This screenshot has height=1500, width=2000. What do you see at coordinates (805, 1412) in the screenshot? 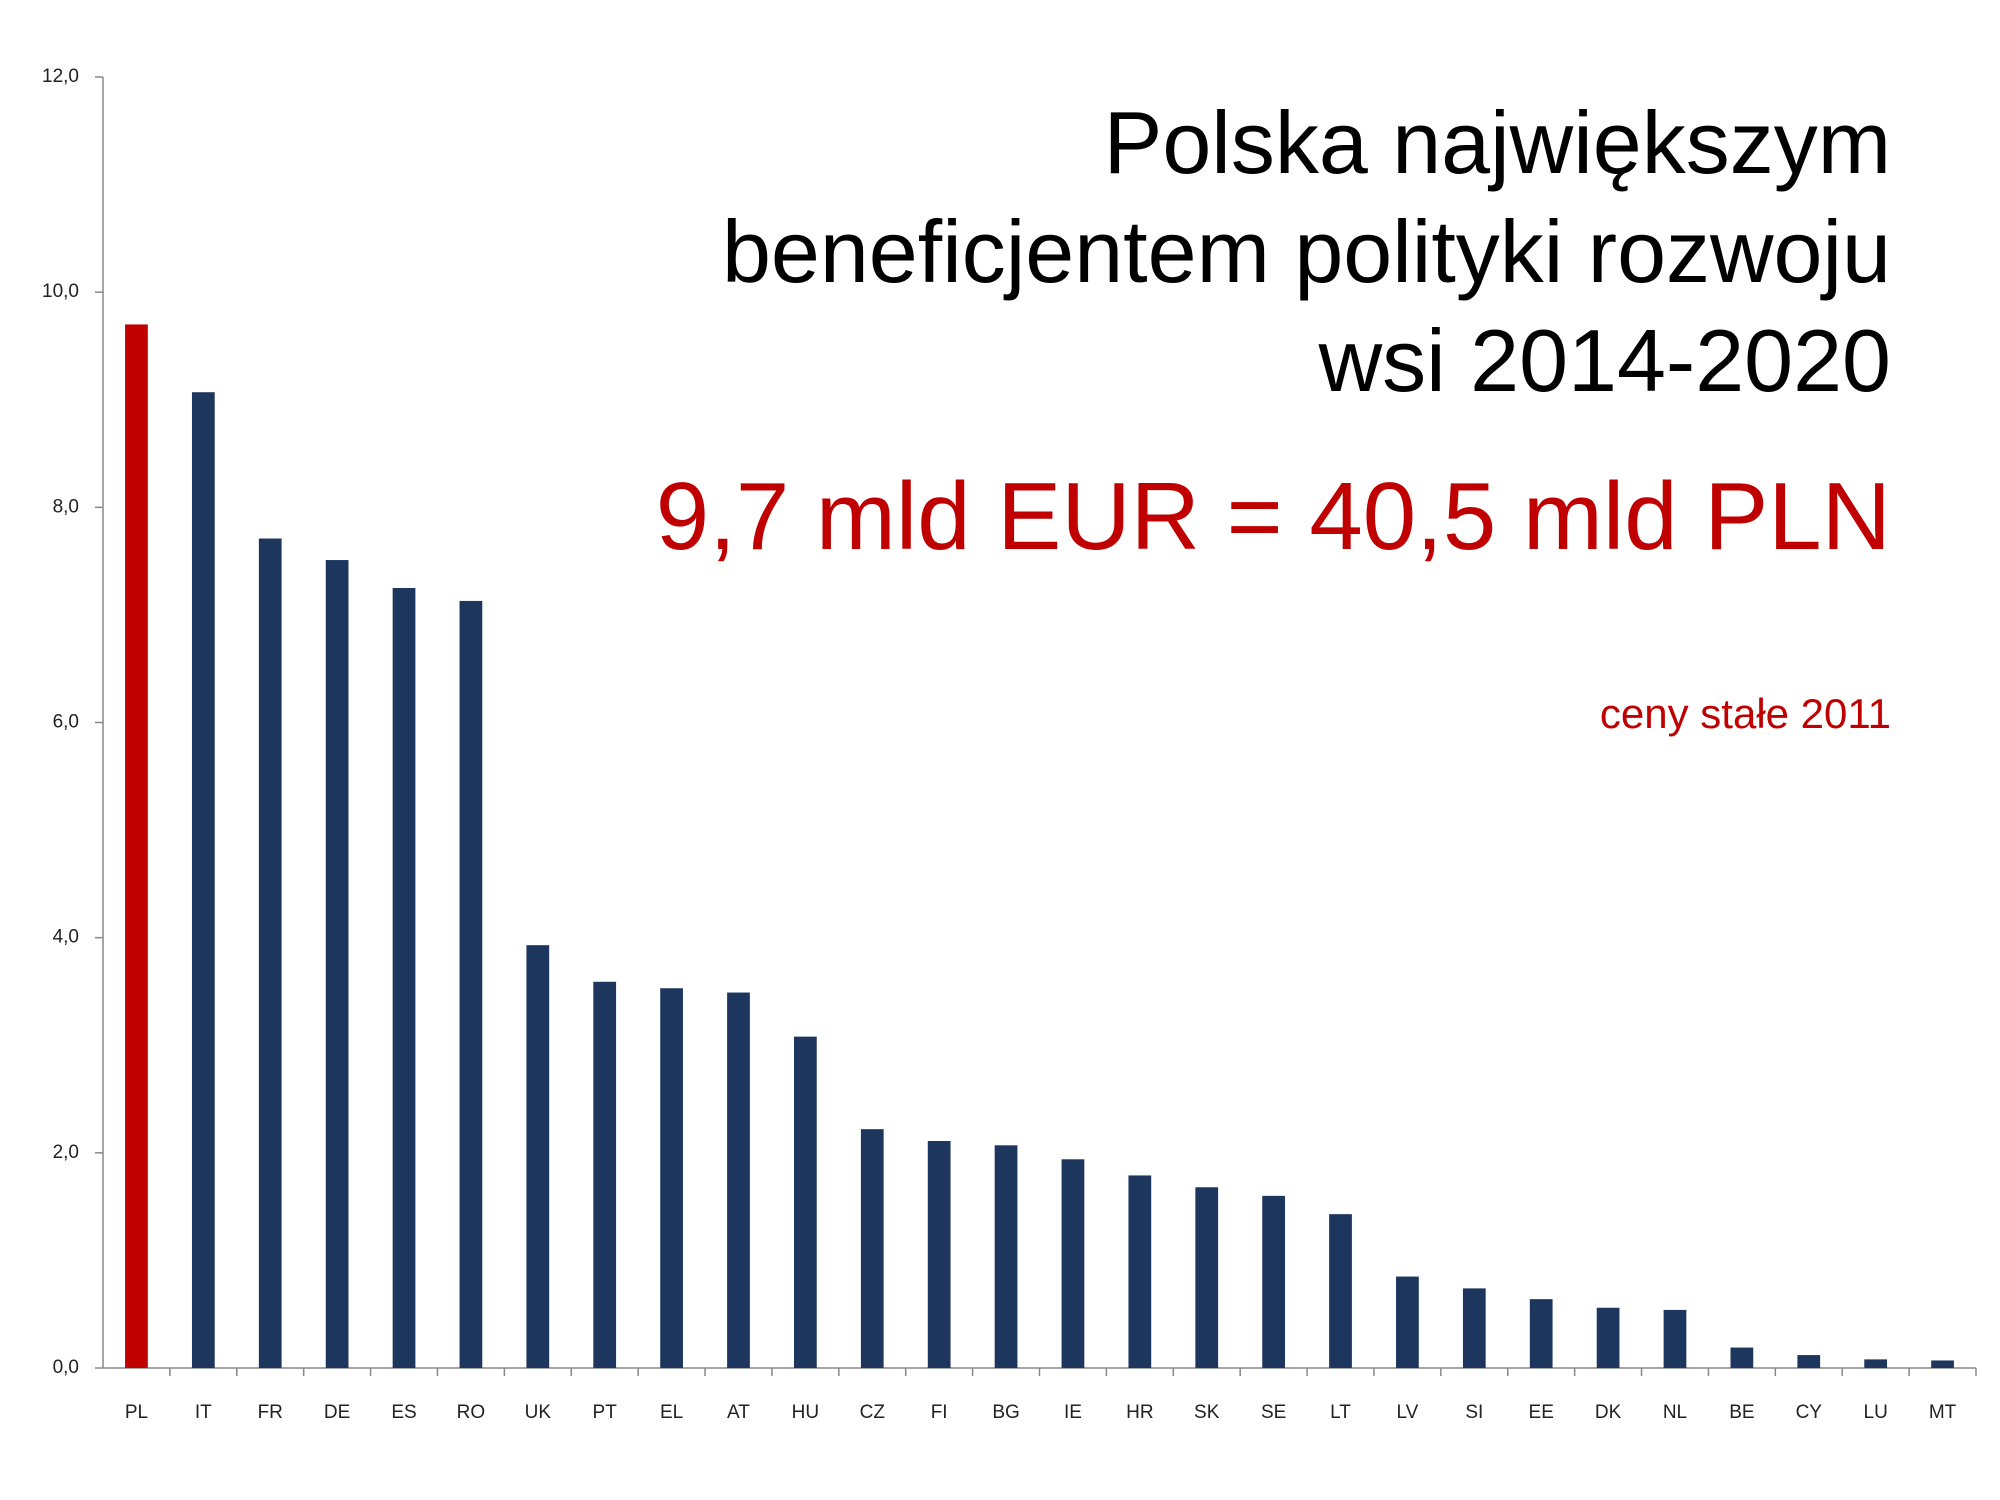
I see `x-tick-label: HU` at bounding box center [805, 1412].